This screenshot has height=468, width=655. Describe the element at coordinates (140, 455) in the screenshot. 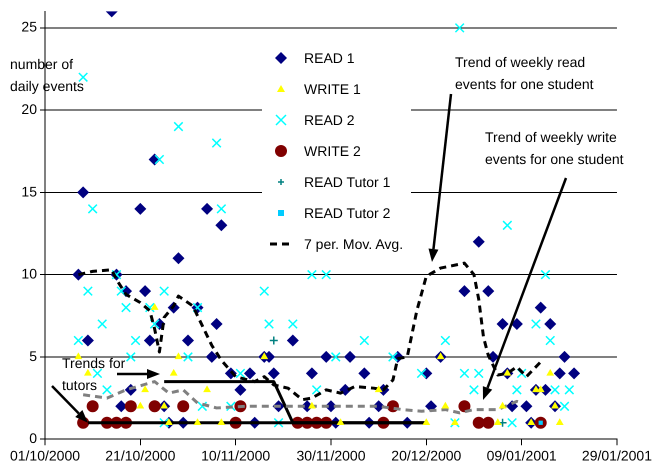

I see `x-tick-label: 21/10/2000` at that location.